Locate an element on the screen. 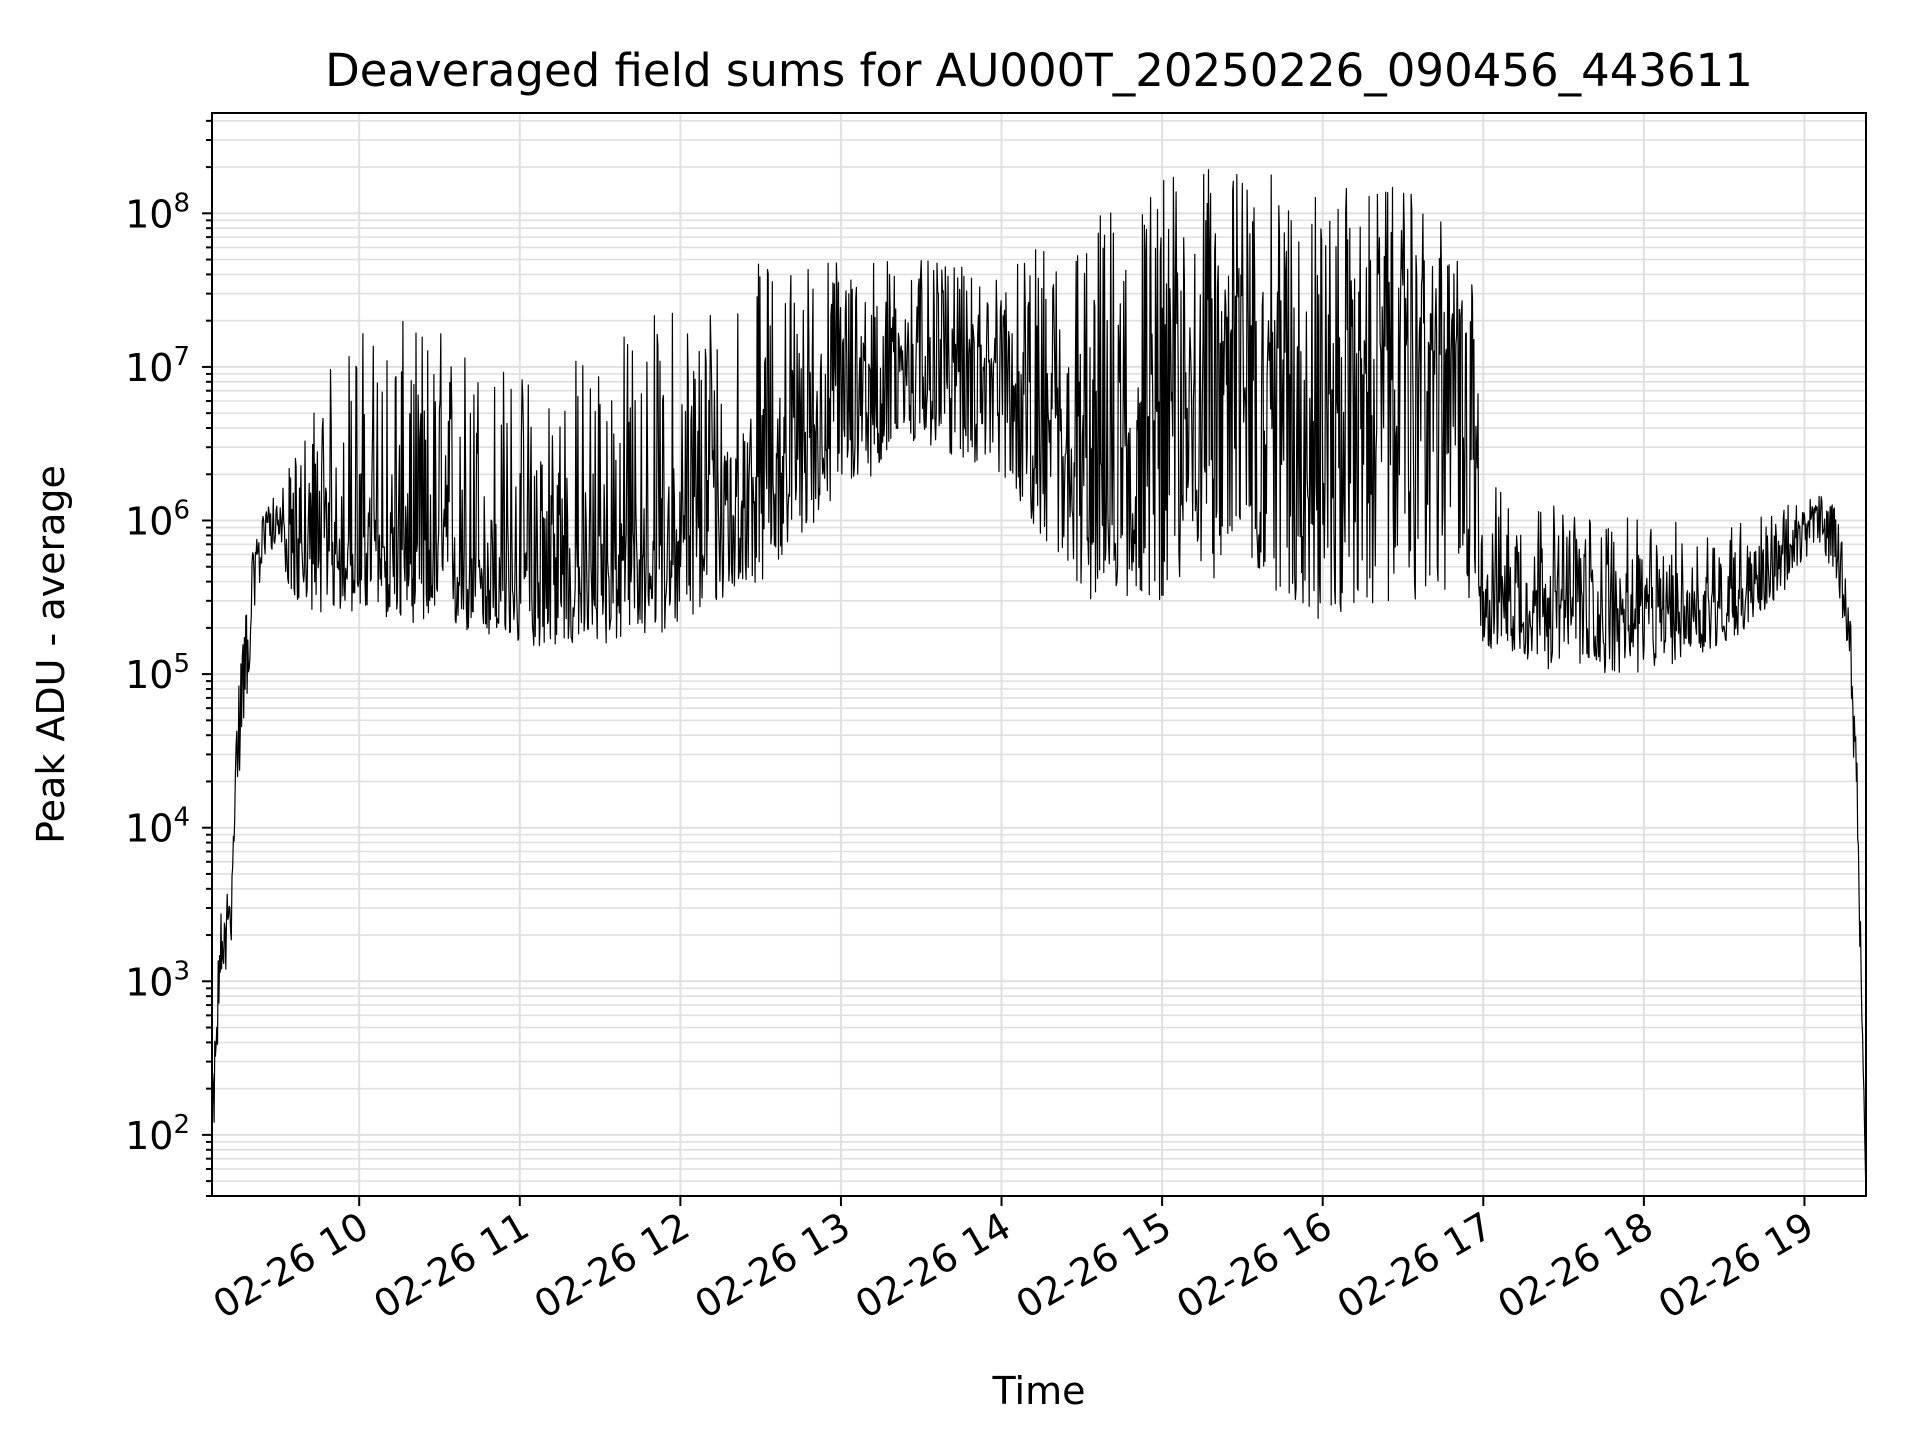 The image size is (1920, 1440). y-tick-label: 108 is located at coordinates (157, 212).